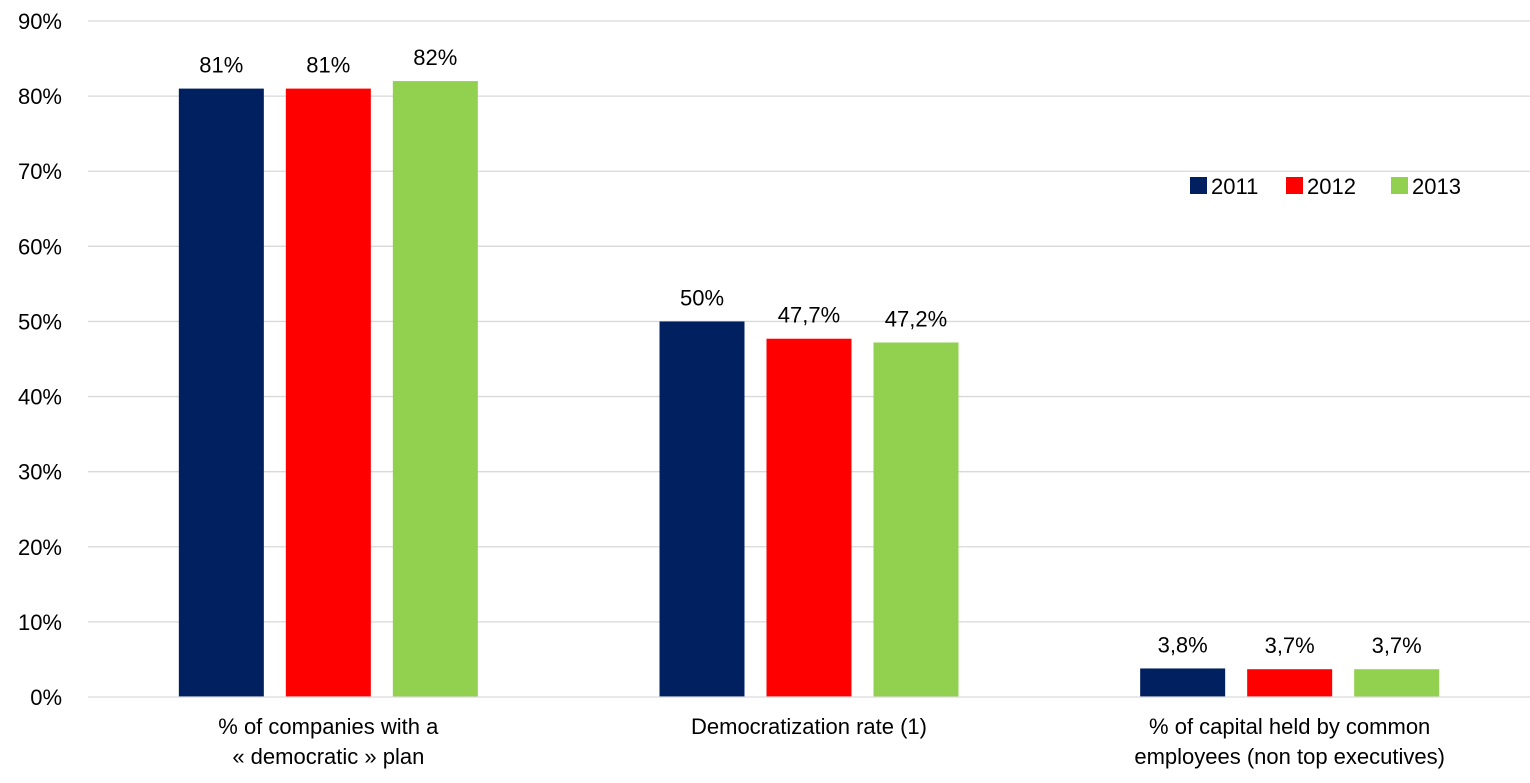  I want to click on y-tick-label: 90%, so click(40, 21).